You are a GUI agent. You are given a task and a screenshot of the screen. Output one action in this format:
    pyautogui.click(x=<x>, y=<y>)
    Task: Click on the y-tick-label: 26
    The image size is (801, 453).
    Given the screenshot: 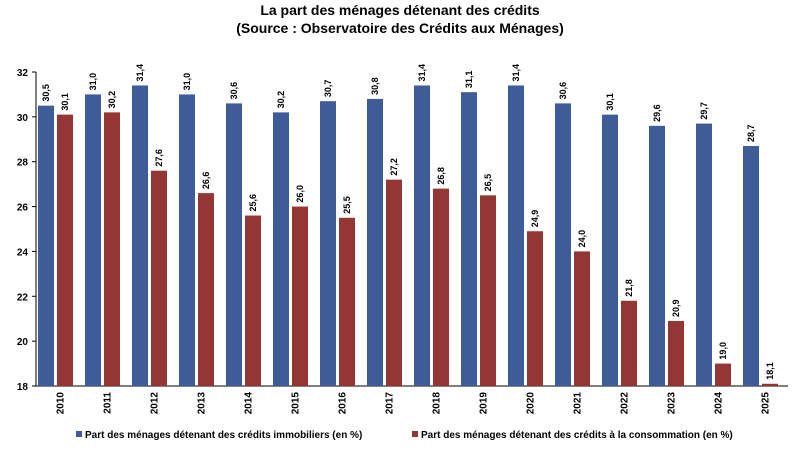 What is the action you would take?
    pyautogui.click(x=23, y=208)
    